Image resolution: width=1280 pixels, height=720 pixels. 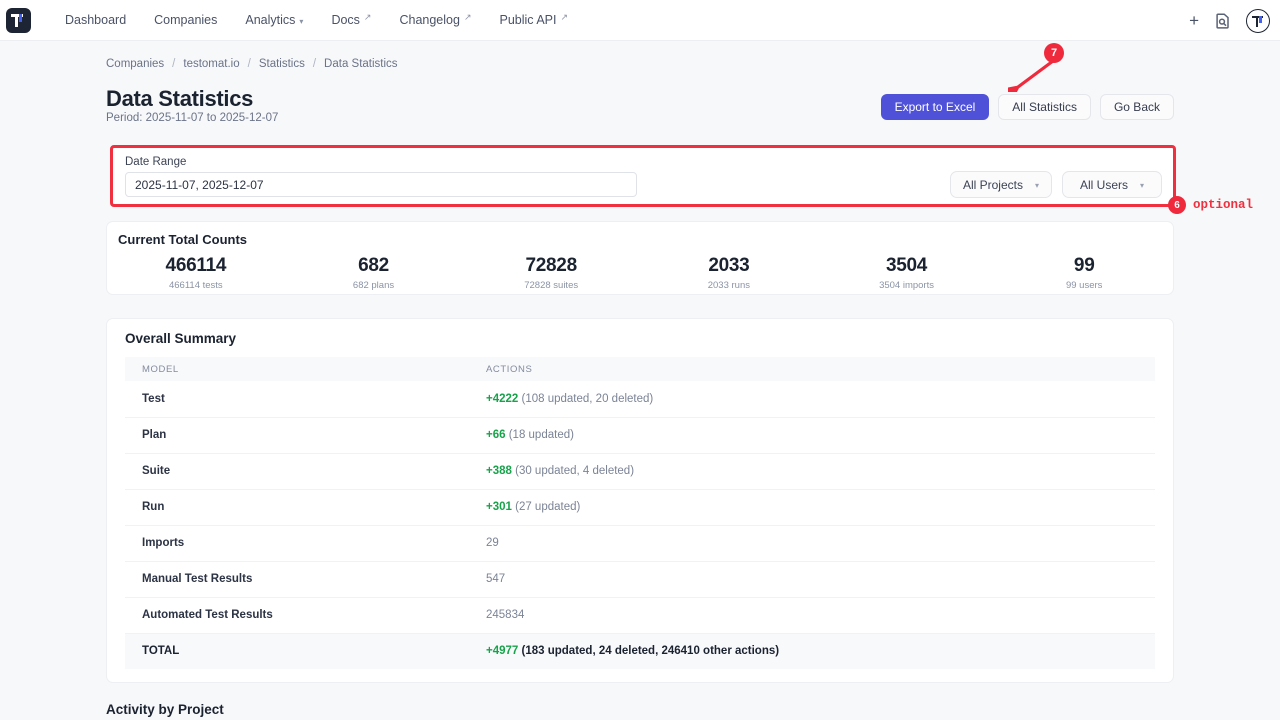 What do you see at coordinates (906, 285) in the screenshot?
I see `stat-label: 3504 imports` at bounding box center [906, 285].